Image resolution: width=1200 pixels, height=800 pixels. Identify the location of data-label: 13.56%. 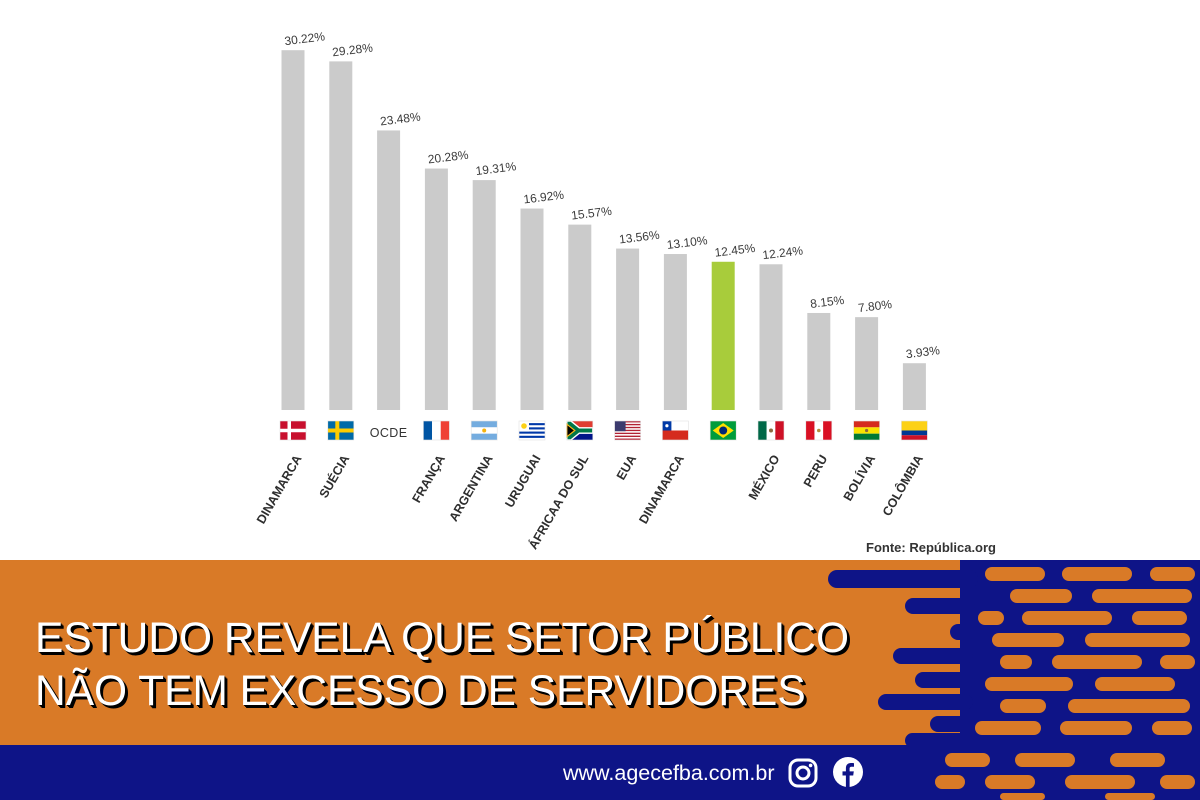
(639, 237).